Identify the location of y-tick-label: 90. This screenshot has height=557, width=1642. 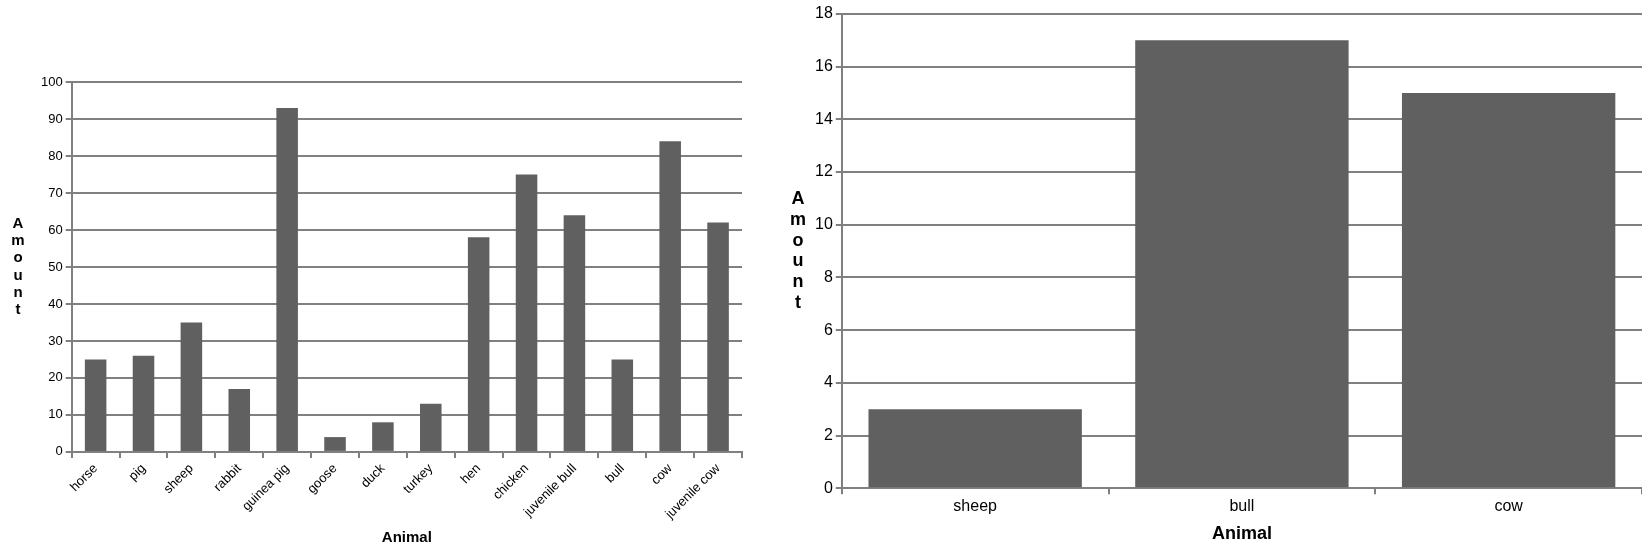
(55, 118).